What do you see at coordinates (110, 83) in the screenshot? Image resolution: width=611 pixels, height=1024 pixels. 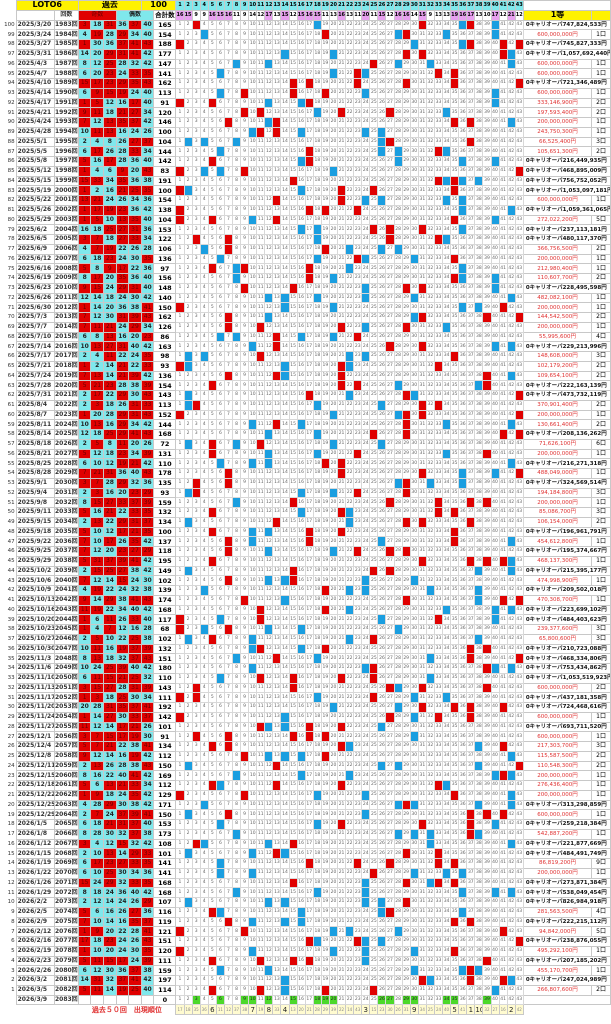 I see `winning-number: 23` at bounding box center [110, 83].